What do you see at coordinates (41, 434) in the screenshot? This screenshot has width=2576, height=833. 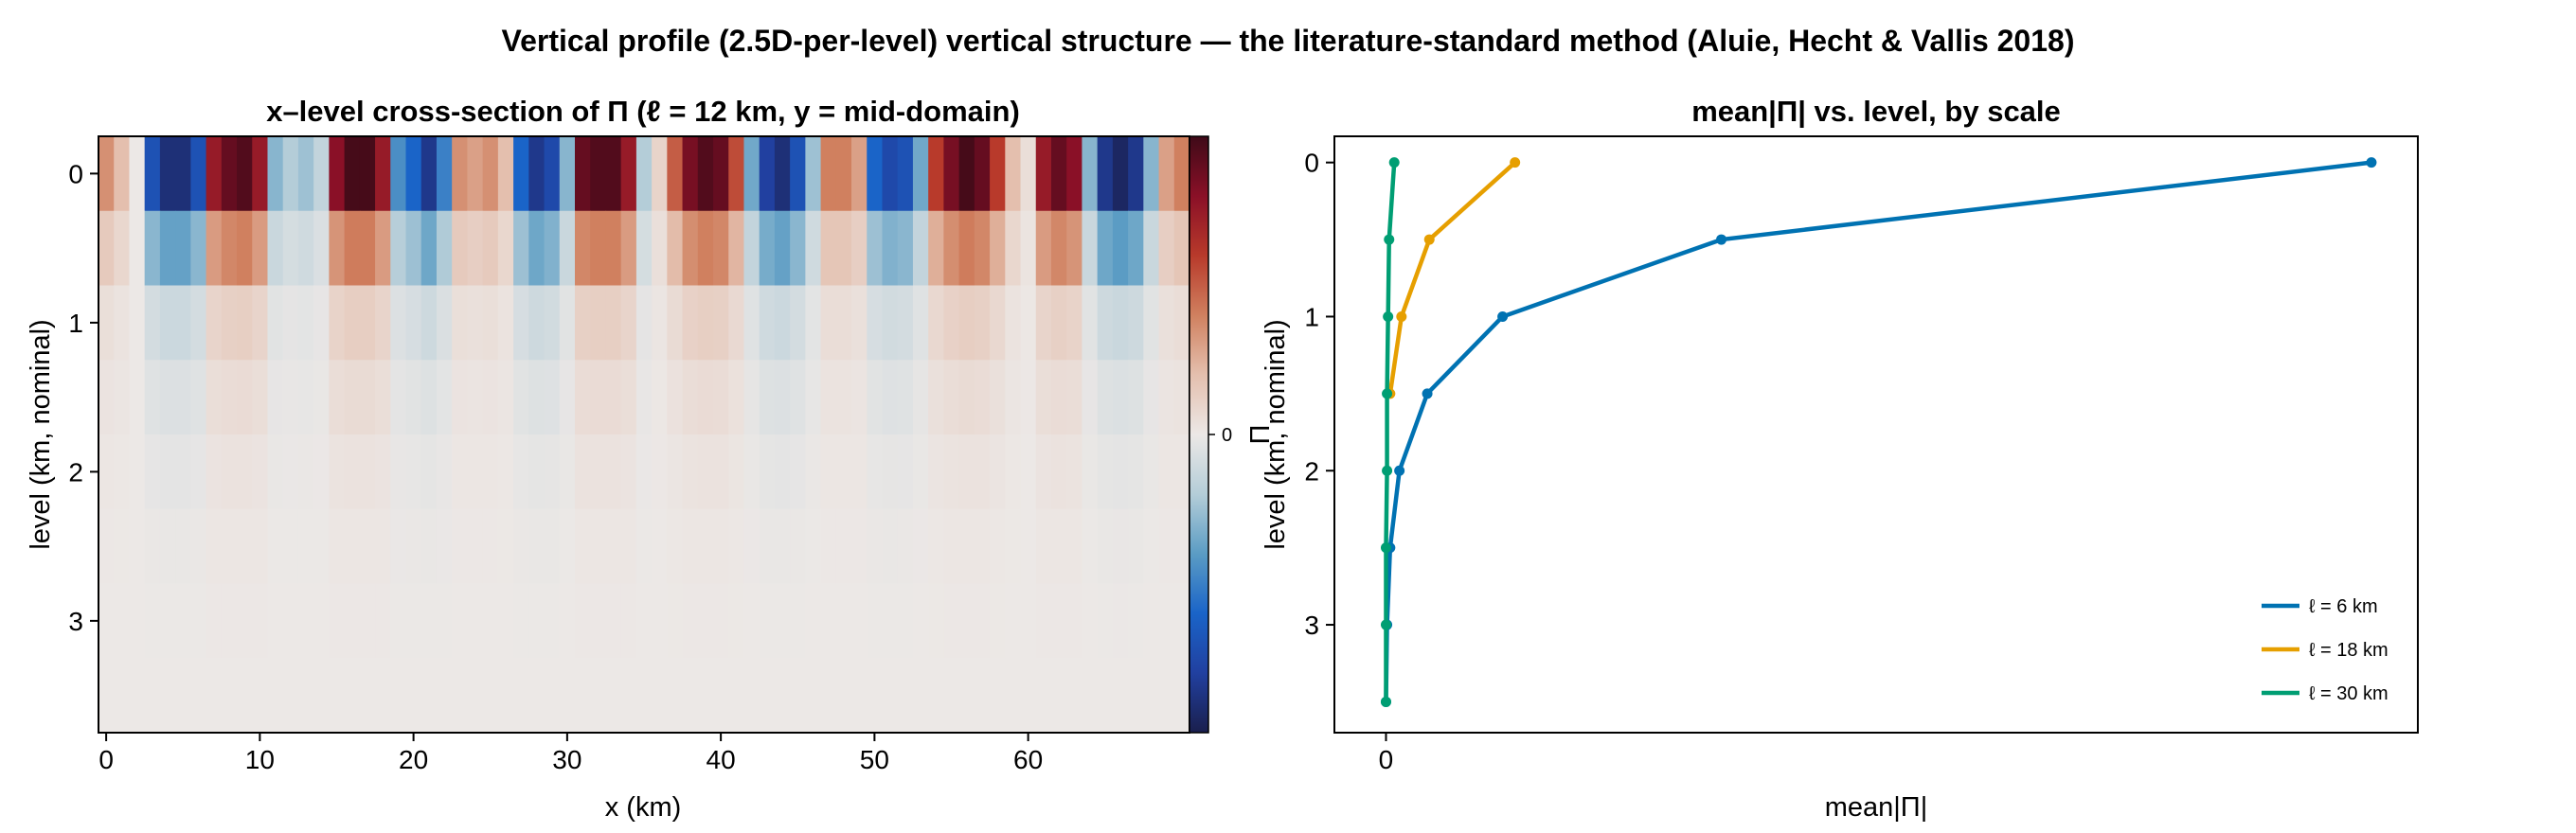 I see `heatmap-y-label: level (km, nominal)` at bounding box center [41, 434].